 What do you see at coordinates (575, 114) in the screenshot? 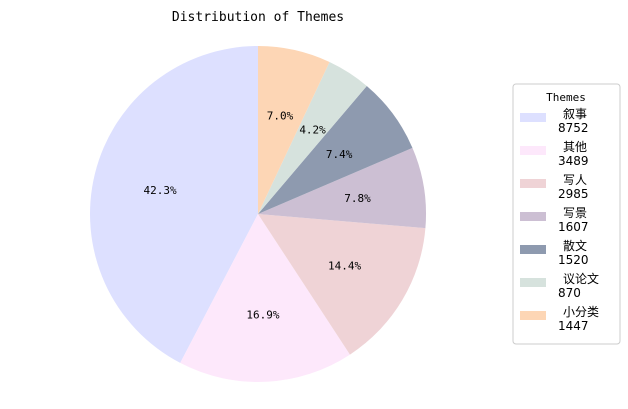
I see `legend-label-0: 叙事` at bounding box center [575, 114].